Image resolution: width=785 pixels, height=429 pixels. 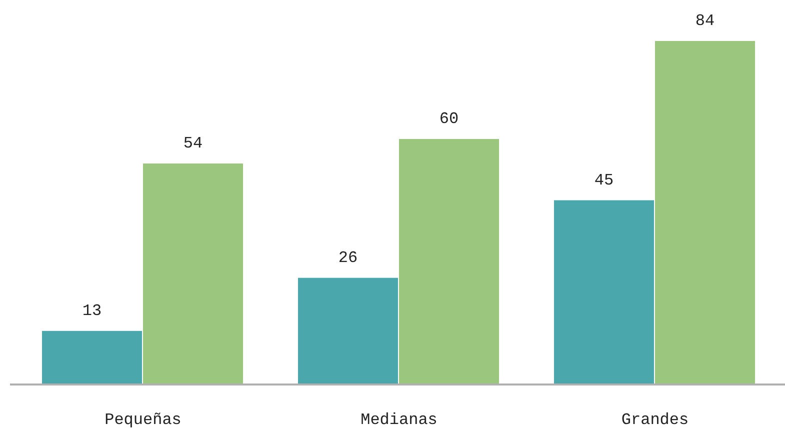 What do you see at coordinates (449, 119) in the screenshot?
I see `data-label: 60` at bounding box center [449, 119].